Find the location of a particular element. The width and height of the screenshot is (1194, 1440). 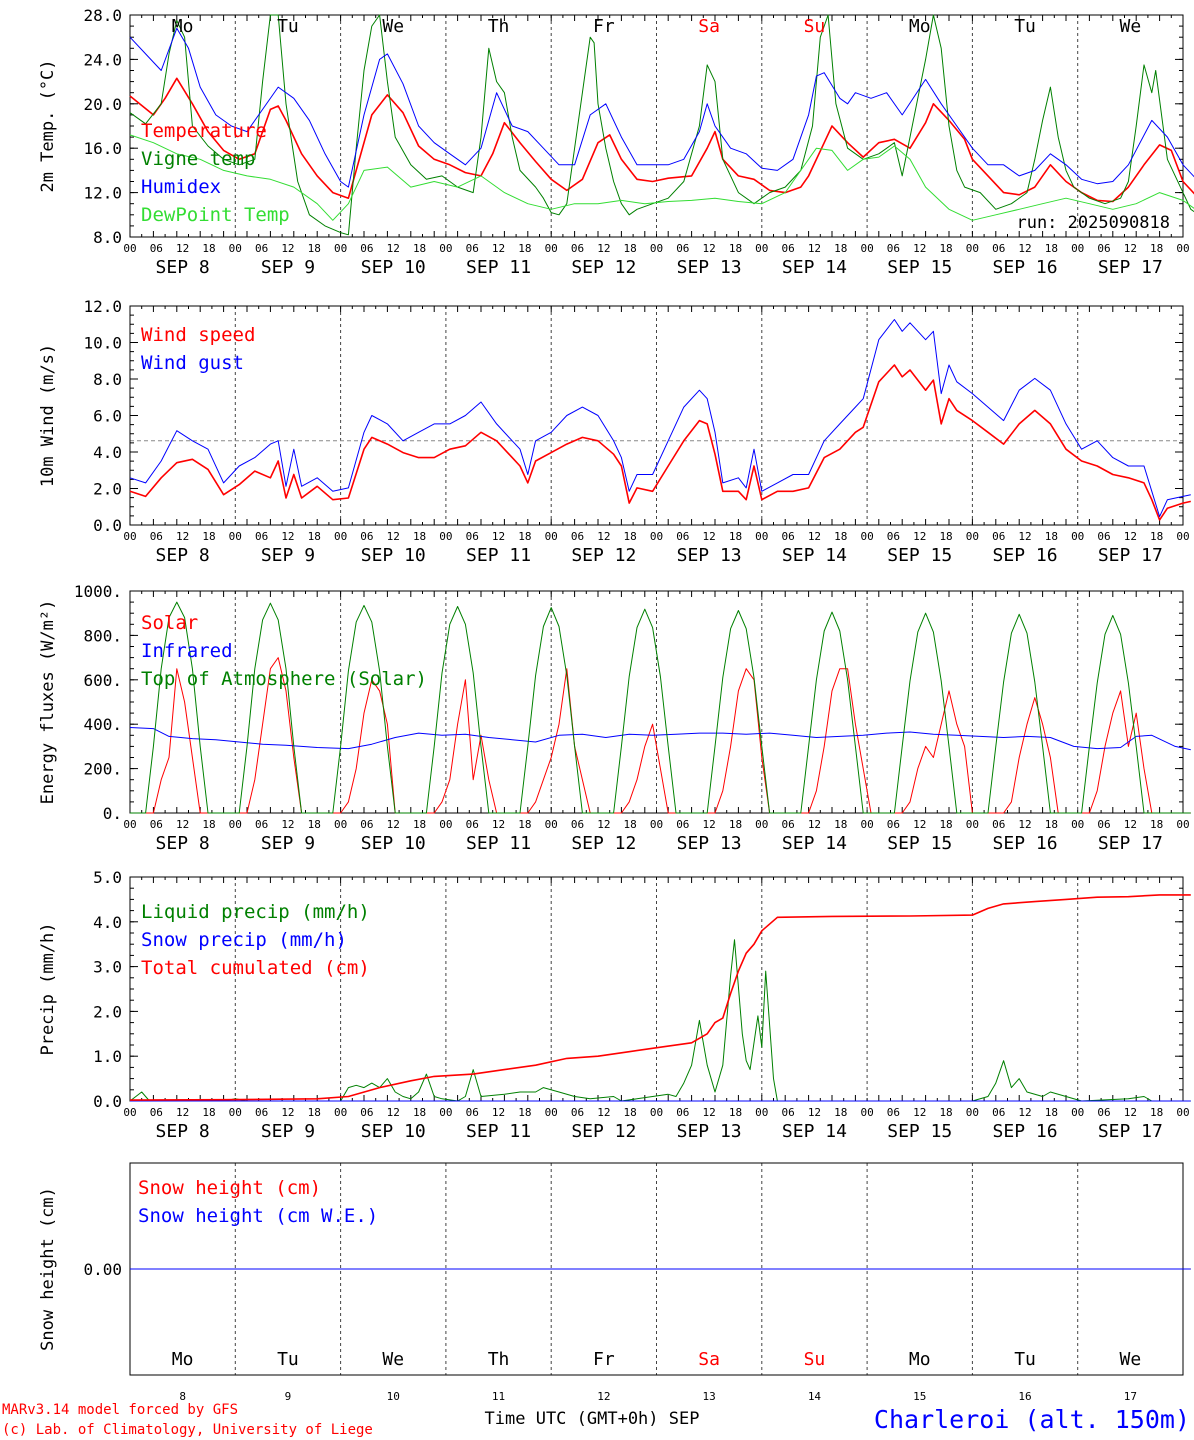

legend-entry: Wind speed is located at coordinates (198, 335).